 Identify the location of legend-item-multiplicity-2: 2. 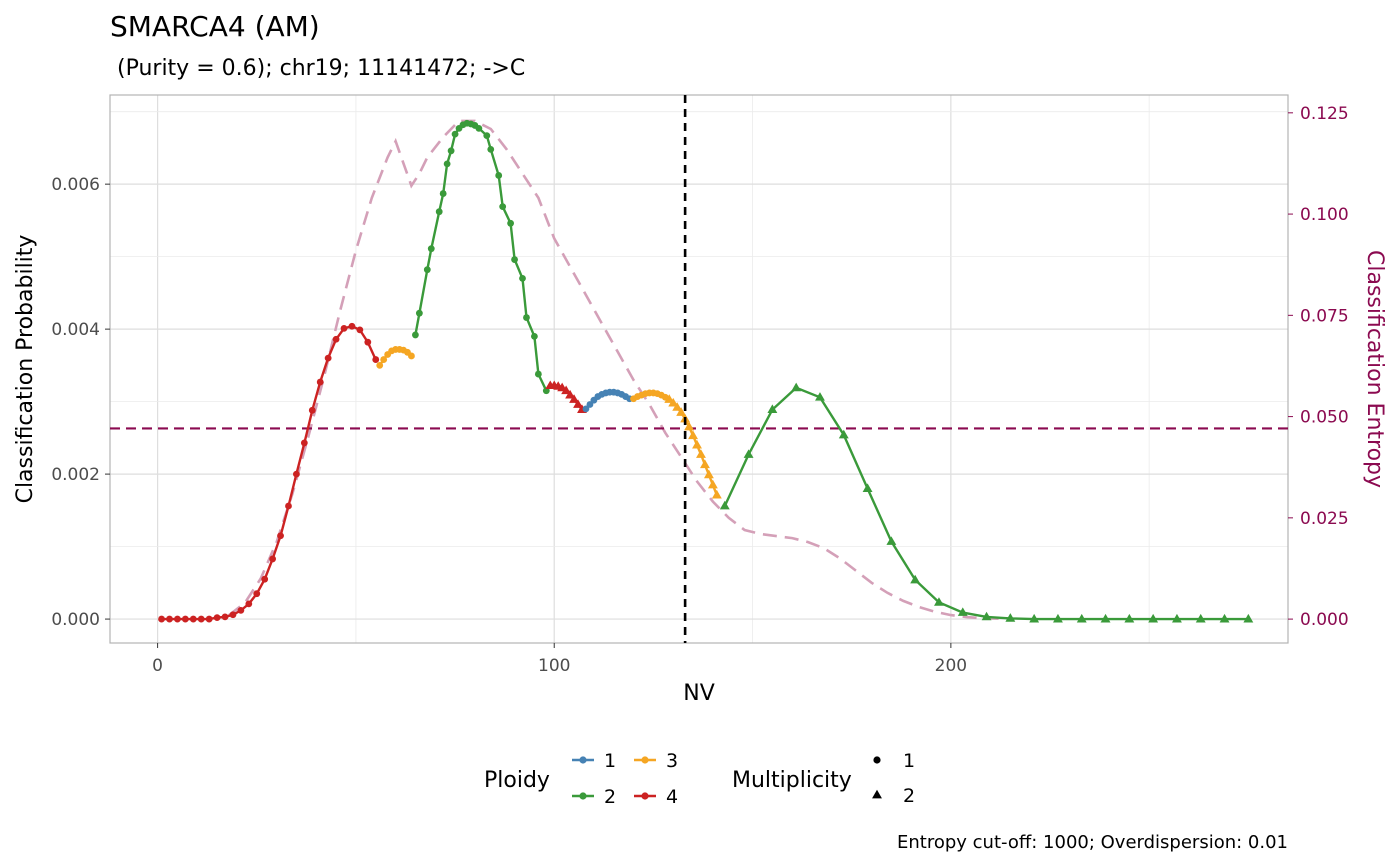
(893, 796).